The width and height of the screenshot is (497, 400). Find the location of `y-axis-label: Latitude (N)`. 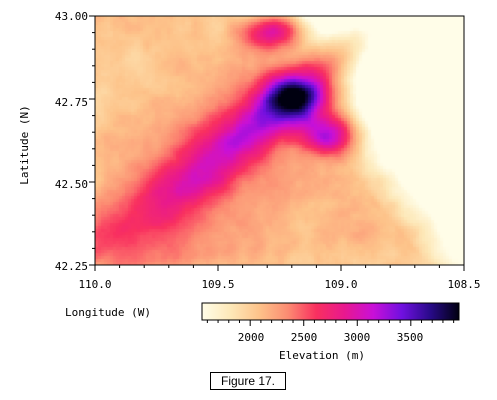

y-axis-label: Latitude (N) is located at coordinates (24, 144).